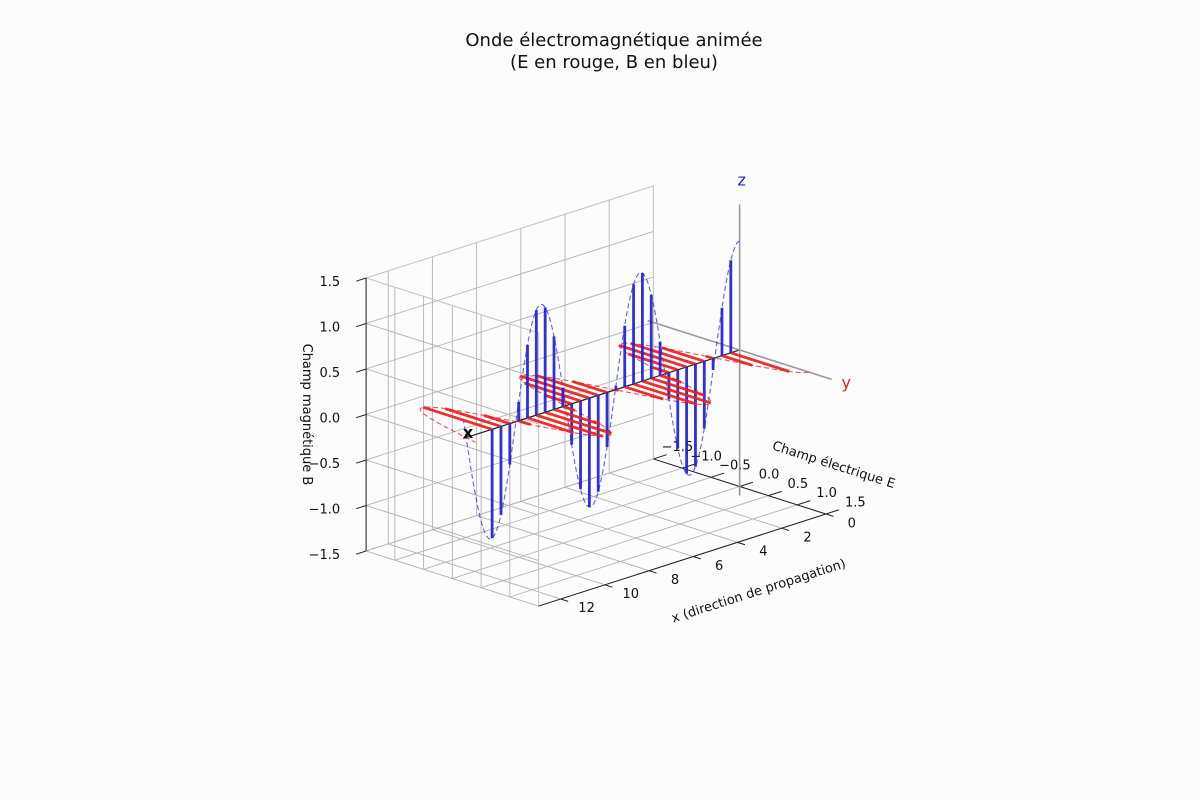  Describe the element at coordinates (769, 475) in the screenshot. I see `y-tick-label: 0.0` at that location.